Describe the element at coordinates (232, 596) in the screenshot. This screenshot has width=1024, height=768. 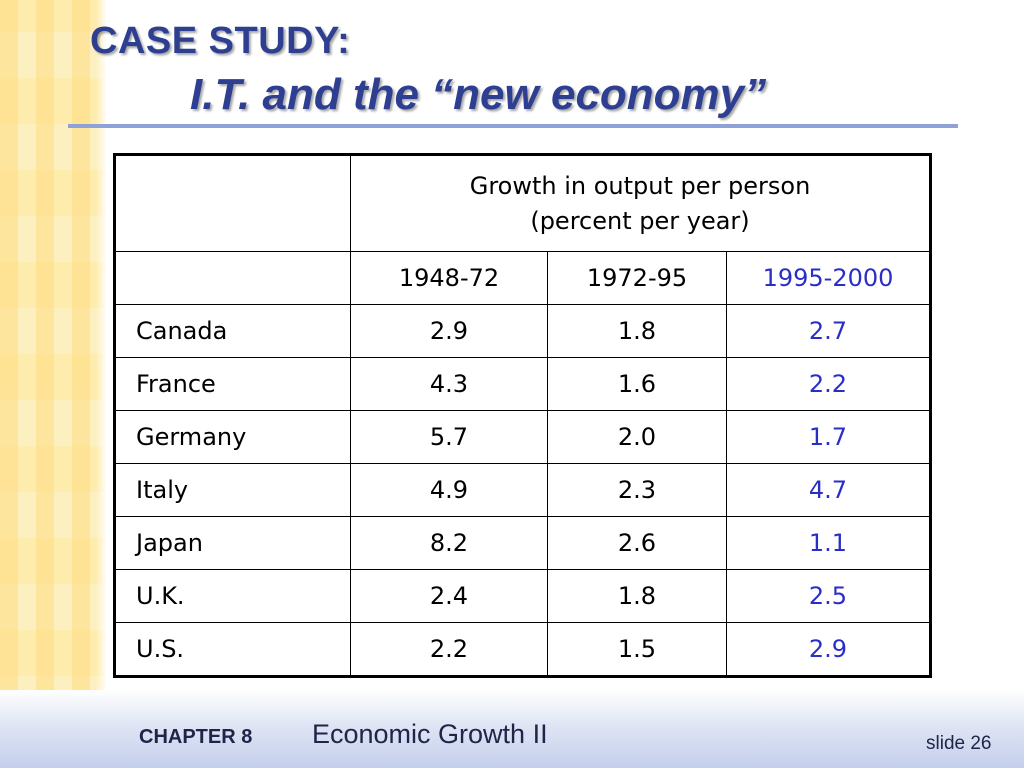
I see `country-cell: U.K.` at that location.